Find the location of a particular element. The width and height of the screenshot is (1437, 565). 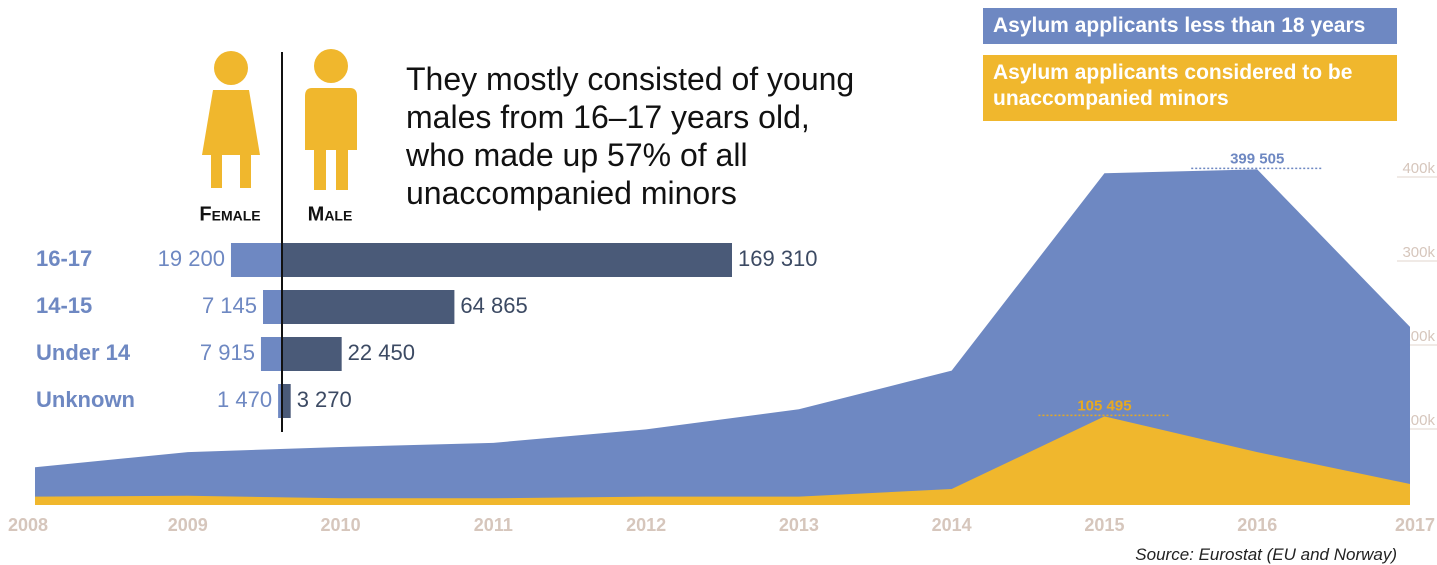

x-tick-label: 2016 is located at coordinates (1257, 525).